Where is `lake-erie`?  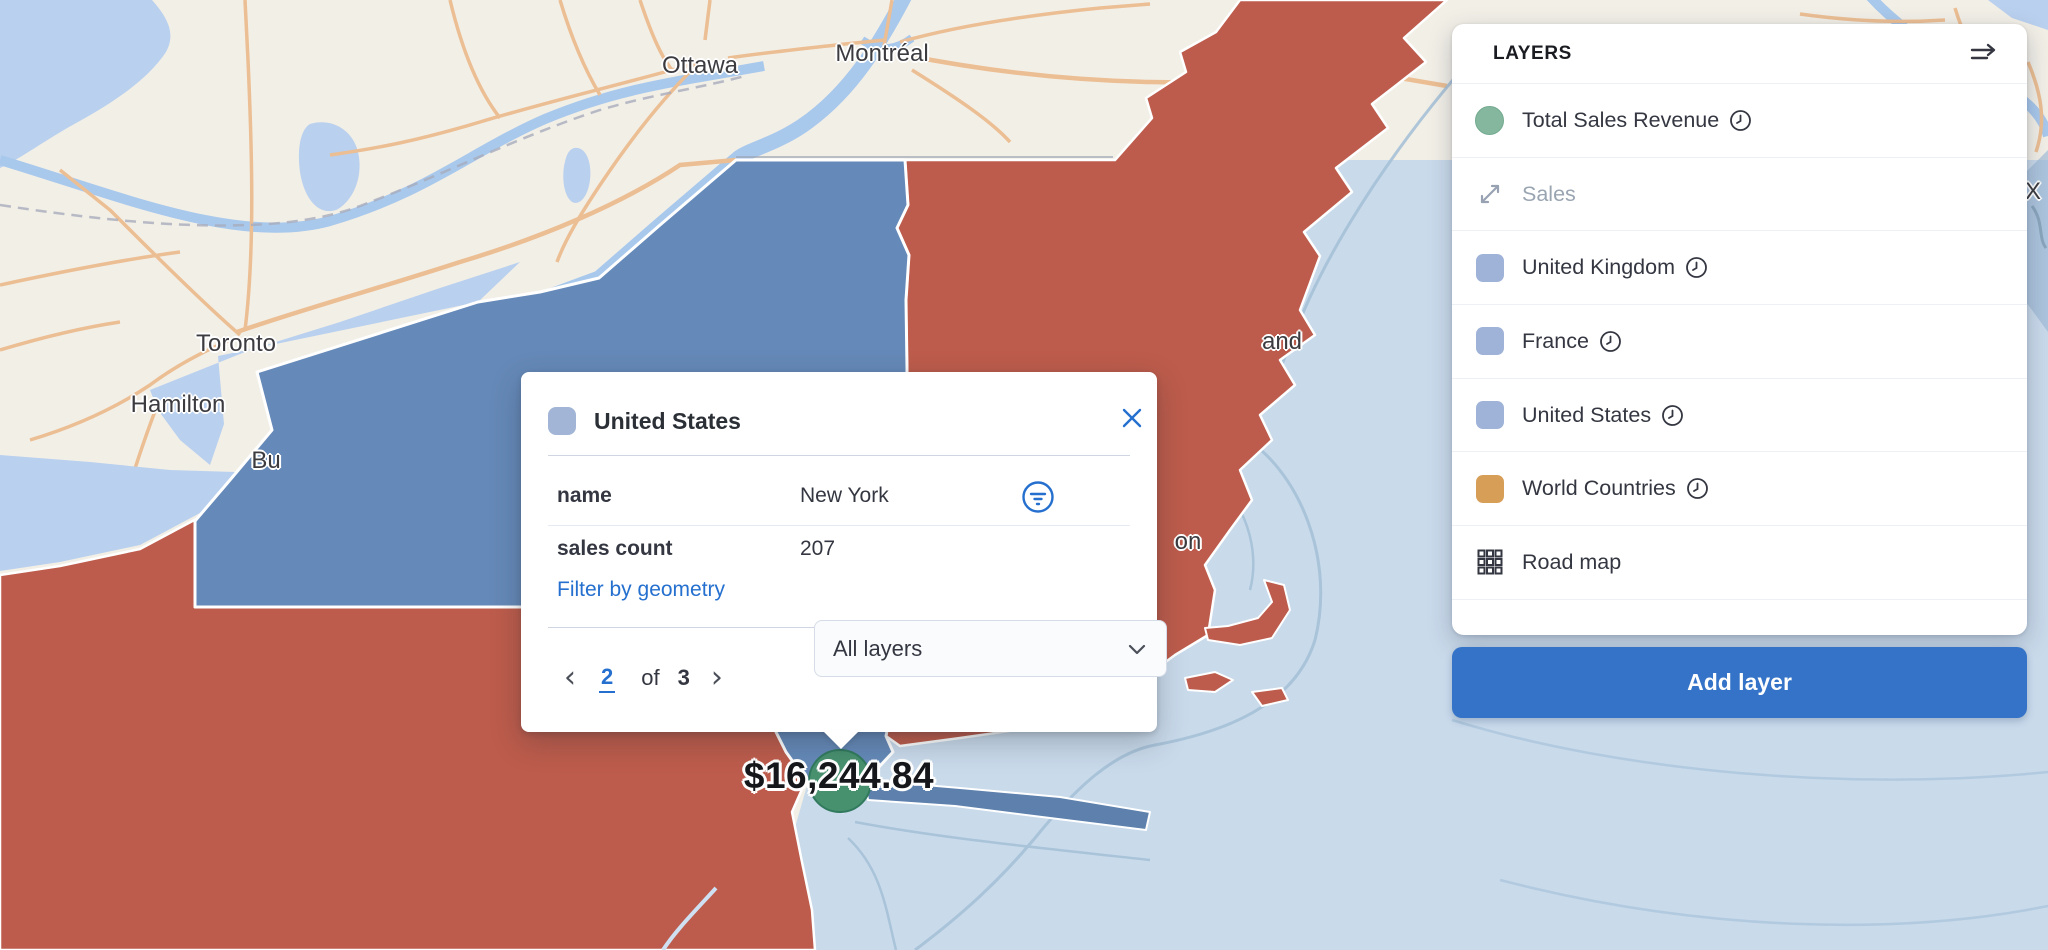 lake-erie is located at coordinates (132, 513).